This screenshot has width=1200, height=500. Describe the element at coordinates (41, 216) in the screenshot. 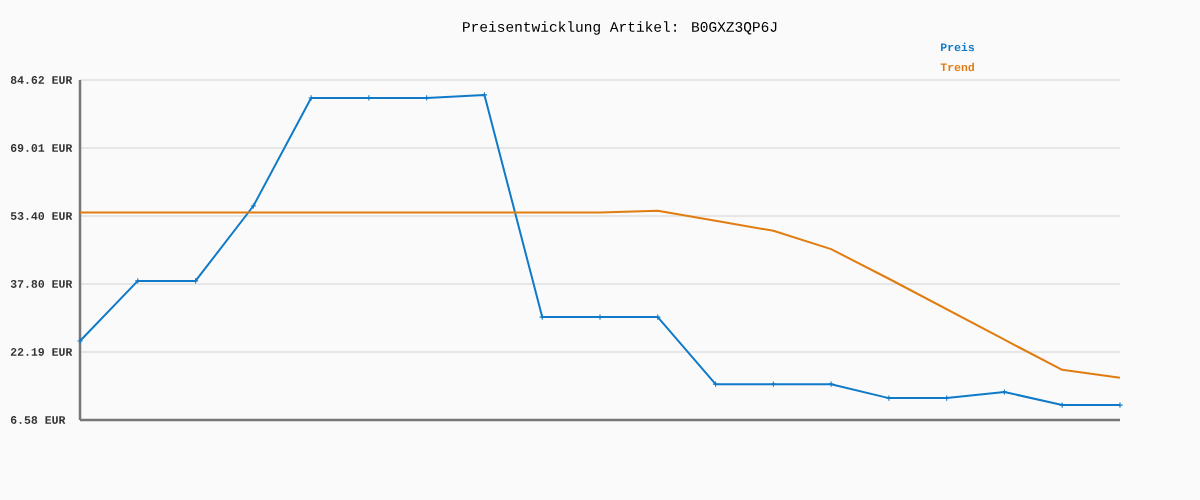

I see `y-tick-label: 53.40 EUR` at that location.